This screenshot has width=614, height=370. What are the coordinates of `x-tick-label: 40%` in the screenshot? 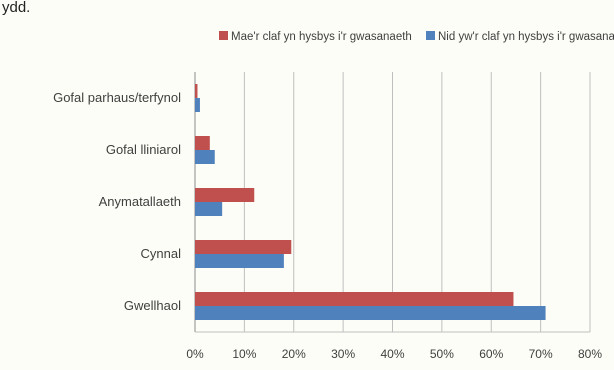 It's located at (392, 354).